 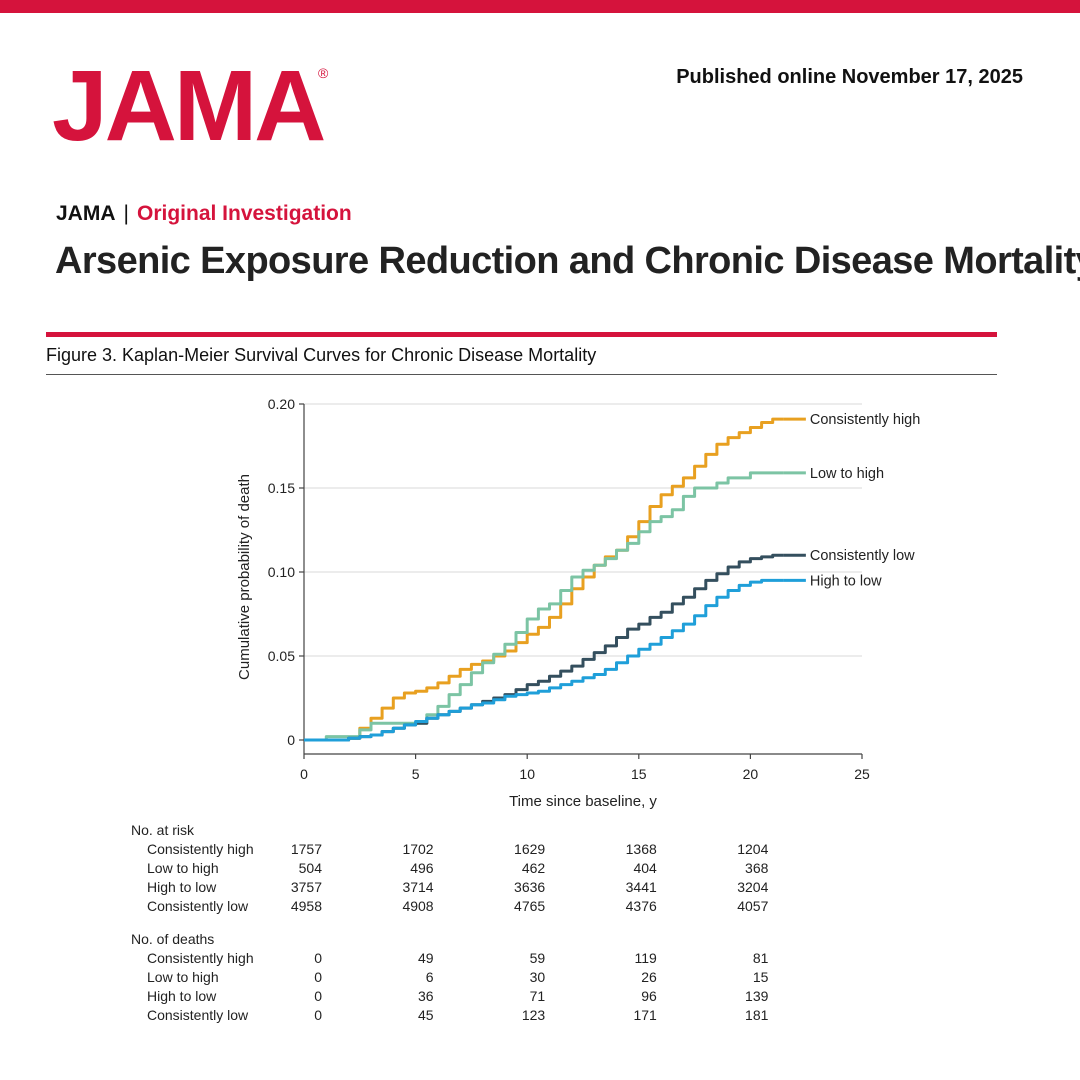 I want to click on risk-table-cell: 123, so click(x=533, y=1015).